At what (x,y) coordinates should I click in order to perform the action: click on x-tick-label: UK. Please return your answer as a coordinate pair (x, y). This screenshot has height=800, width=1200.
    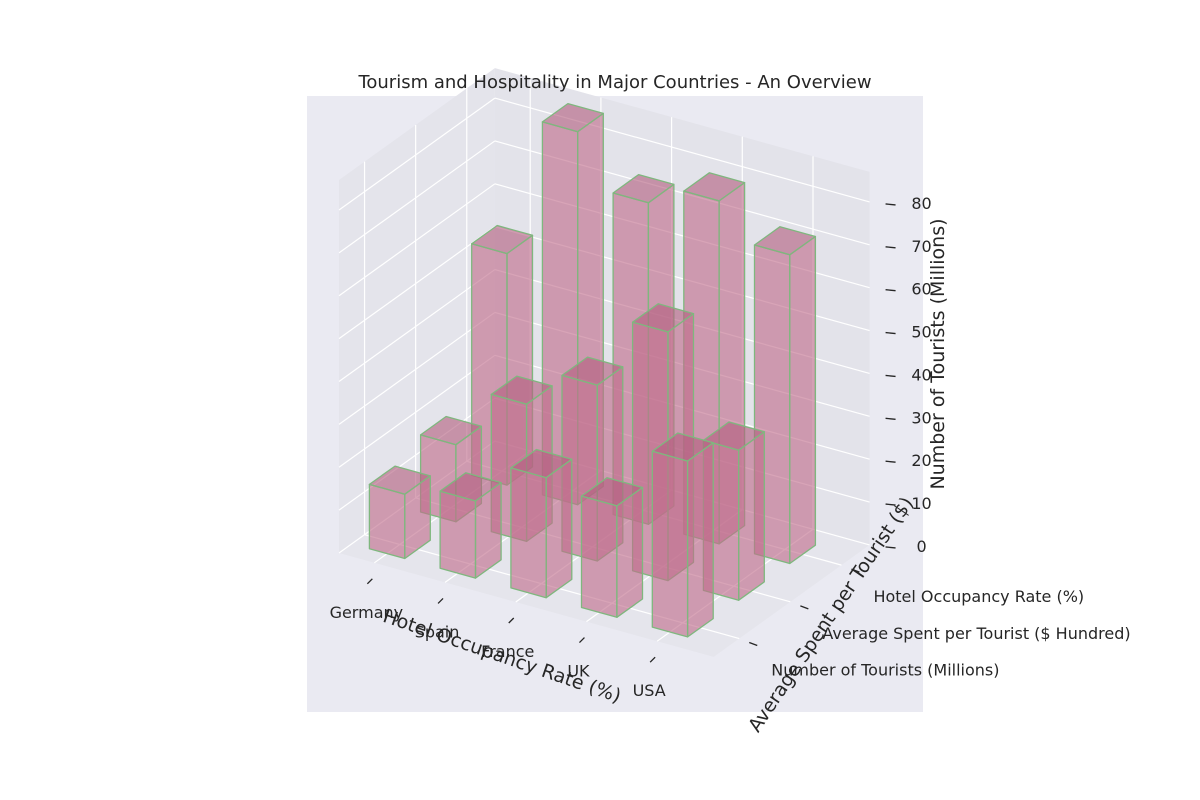
    Looking at the image, I should click on (578, 671).